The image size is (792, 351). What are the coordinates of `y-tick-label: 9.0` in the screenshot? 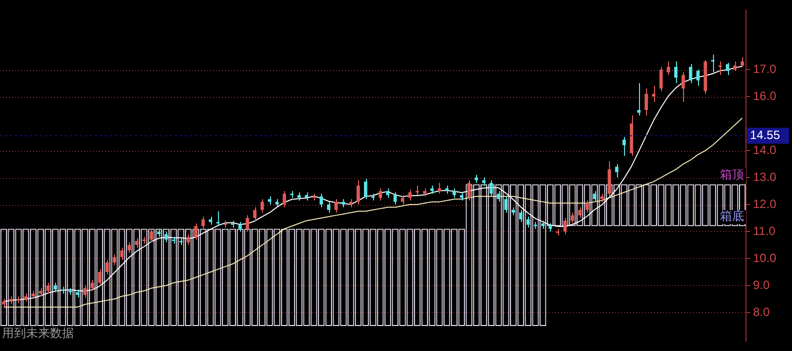 It's located at (761, 285).